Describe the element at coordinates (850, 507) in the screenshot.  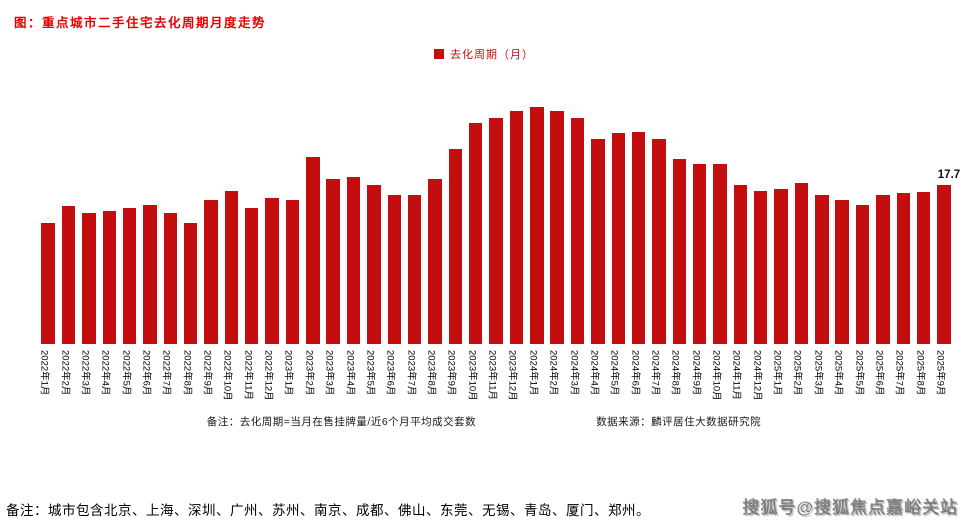
I see `watermark: 搜狐号@搜狐焦点嘉峪关站` at that location.